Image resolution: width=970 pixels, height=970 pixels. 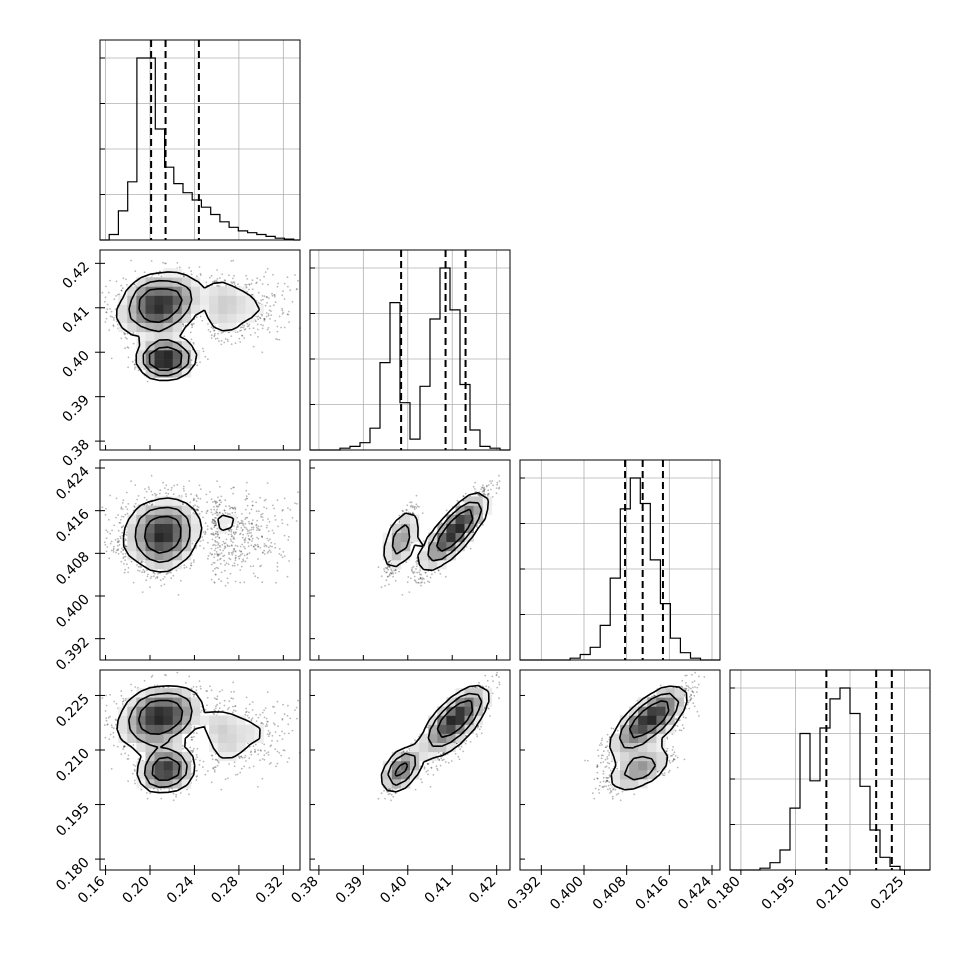 I want to click on y-tick-label: 0.195, so click(x=73, y=820).